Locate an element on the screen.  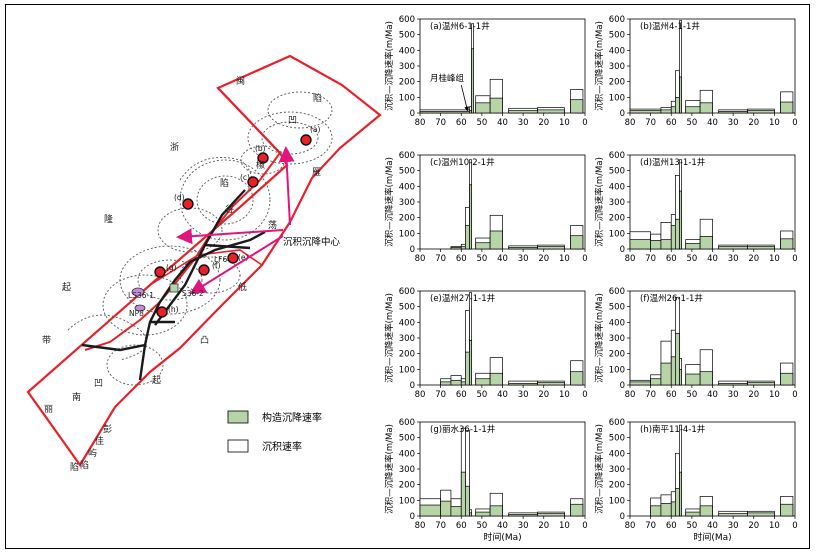
chart-title: (e)温州27-1-1井 is located at coordinates (462, 298).